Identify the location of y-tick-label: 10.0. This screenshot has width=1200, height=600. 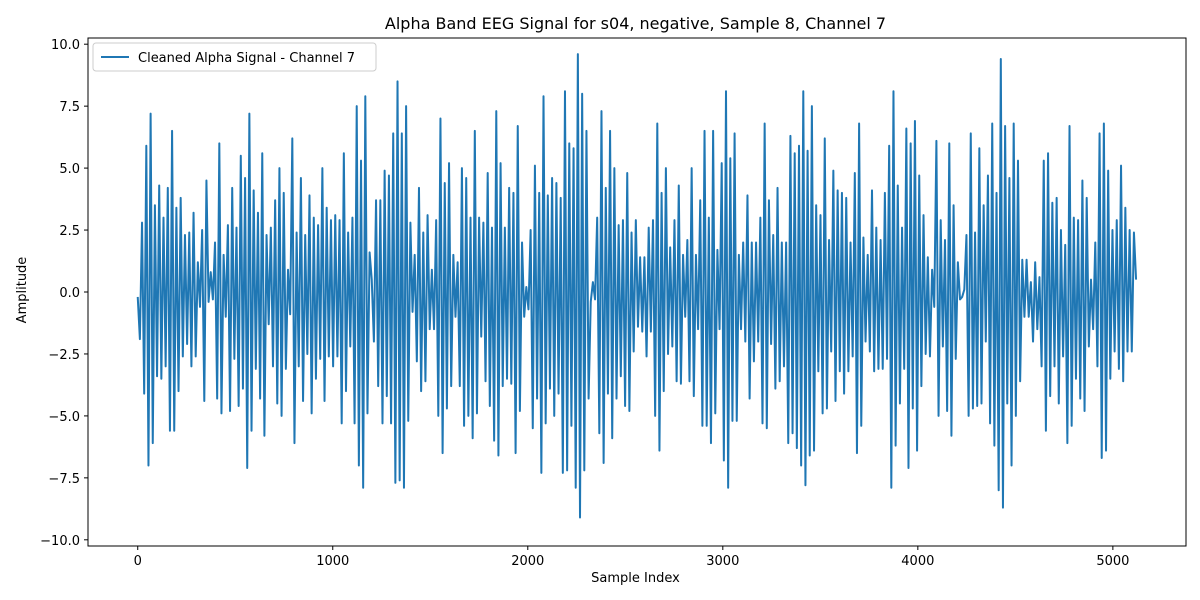
(65, 45).